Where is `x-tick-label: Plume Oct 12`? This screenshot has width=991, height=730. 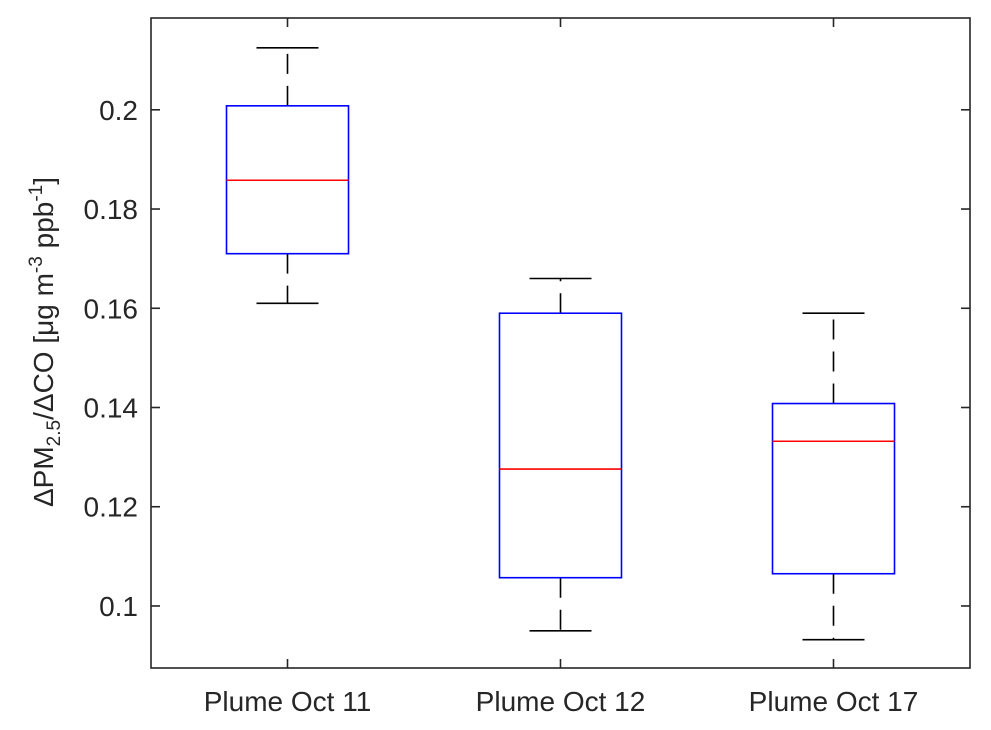 x-tick-label: Plume Oct 12 is located at coordinates (561, 701).